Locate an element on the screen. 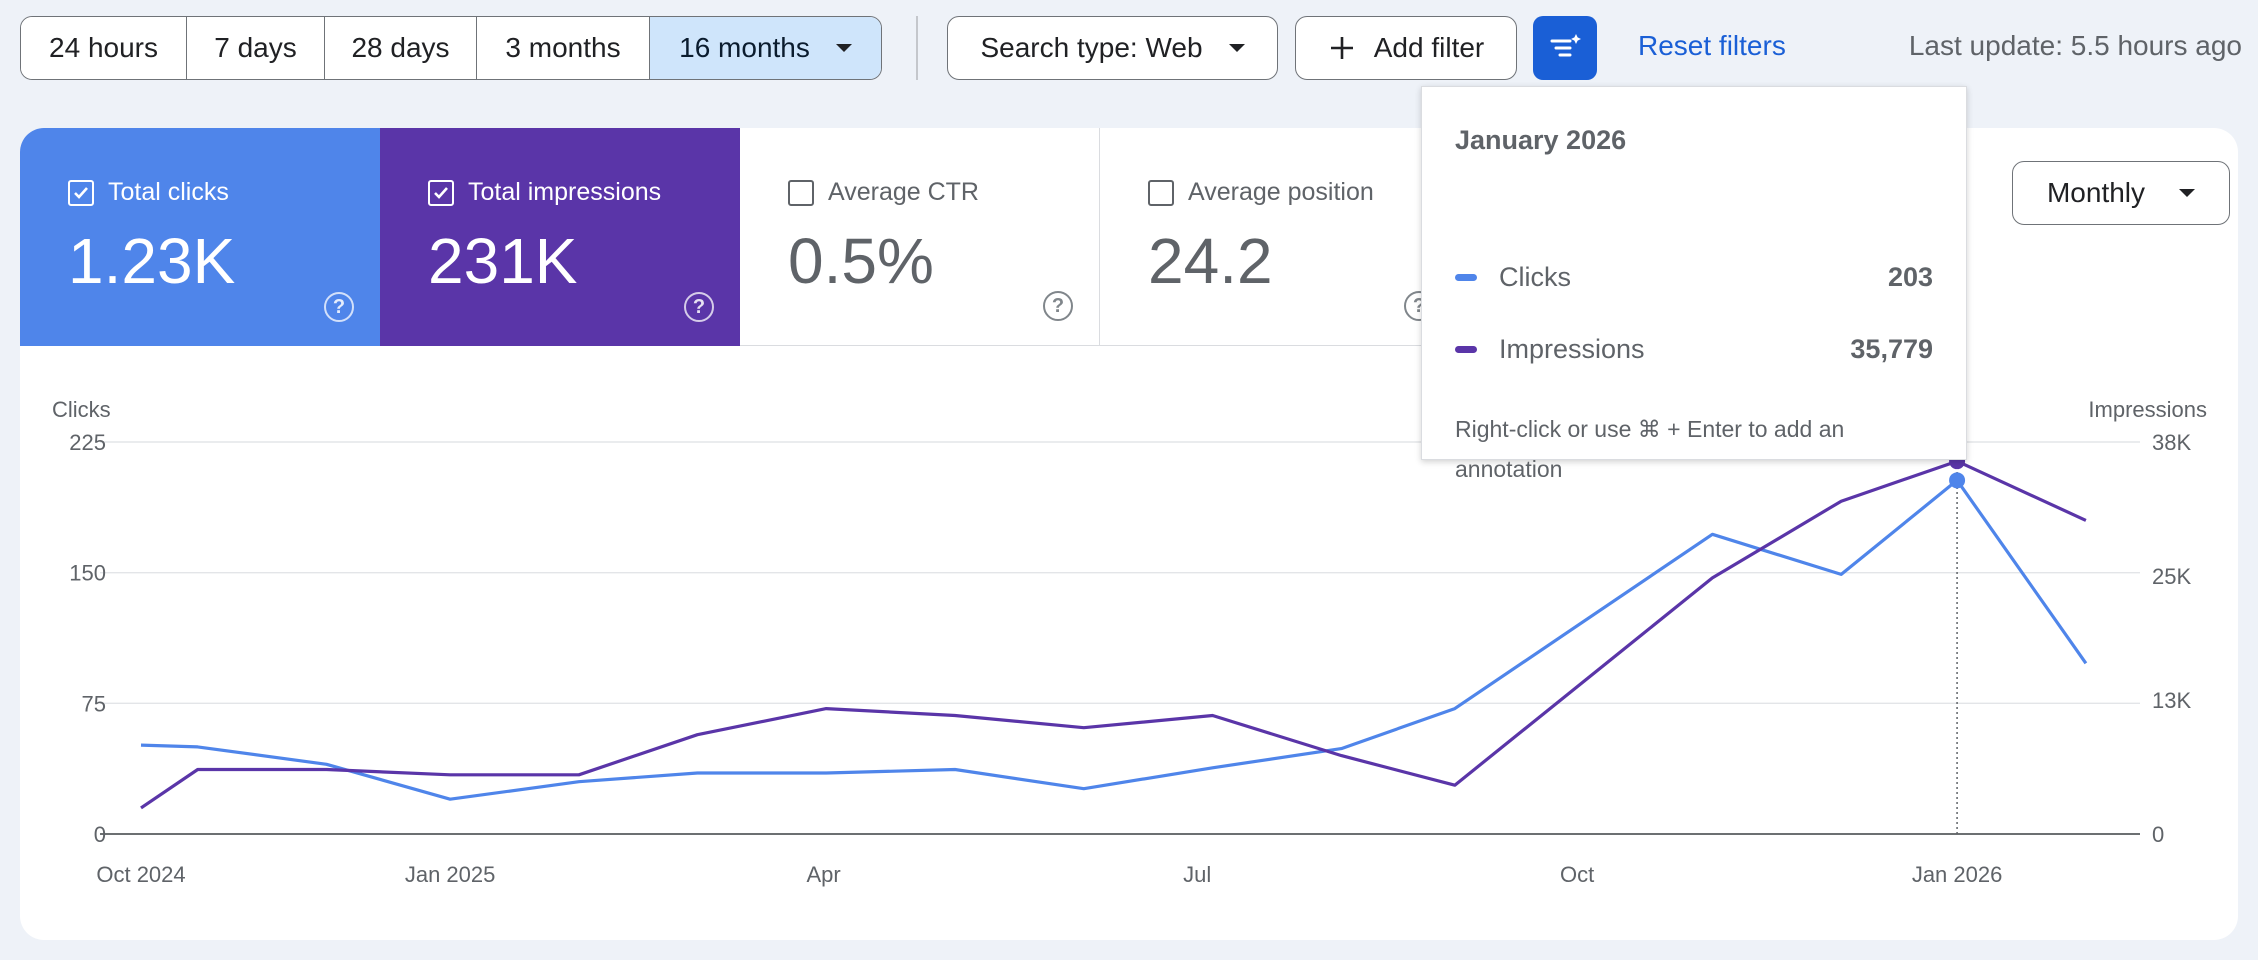 The image size is (2258, 960). metric-average-ctr: Average CTR 0.5% ? is located at coordinates (920, 237).